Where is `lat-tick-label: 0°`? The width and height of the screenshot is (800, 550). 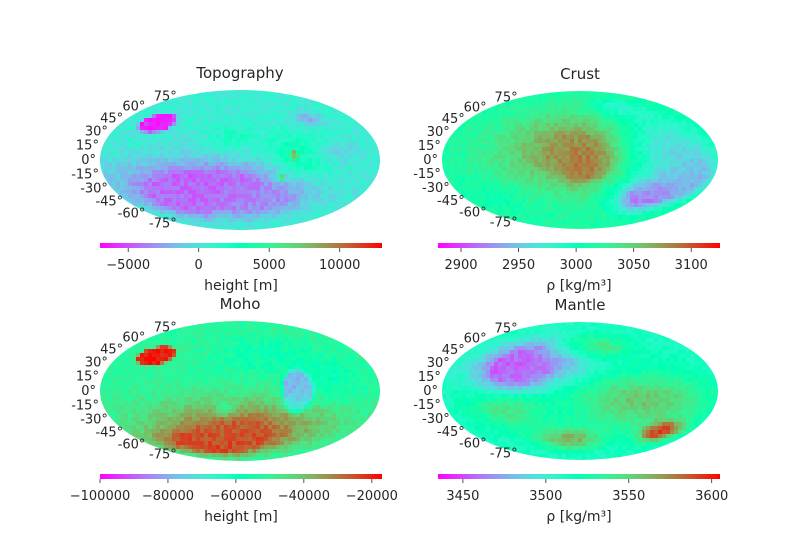
lat-tick-label: 0° is located at coordinates (88, 160).